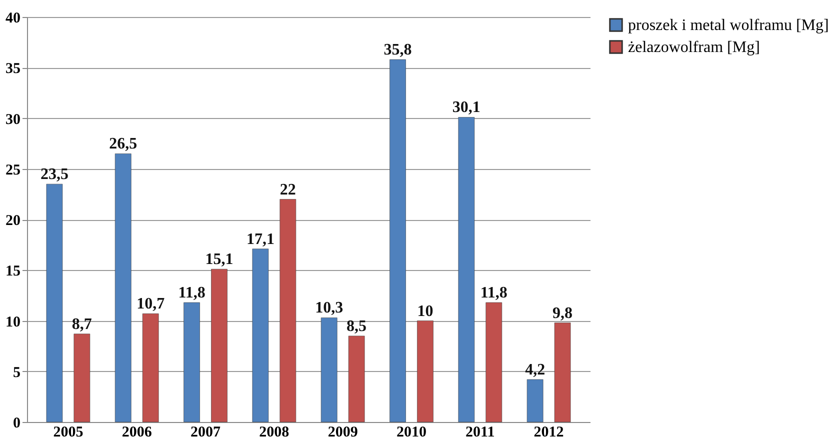  Describe the element at coordinates (54, 175) in the screenshot. I see `data-label: 23,5` at that location.